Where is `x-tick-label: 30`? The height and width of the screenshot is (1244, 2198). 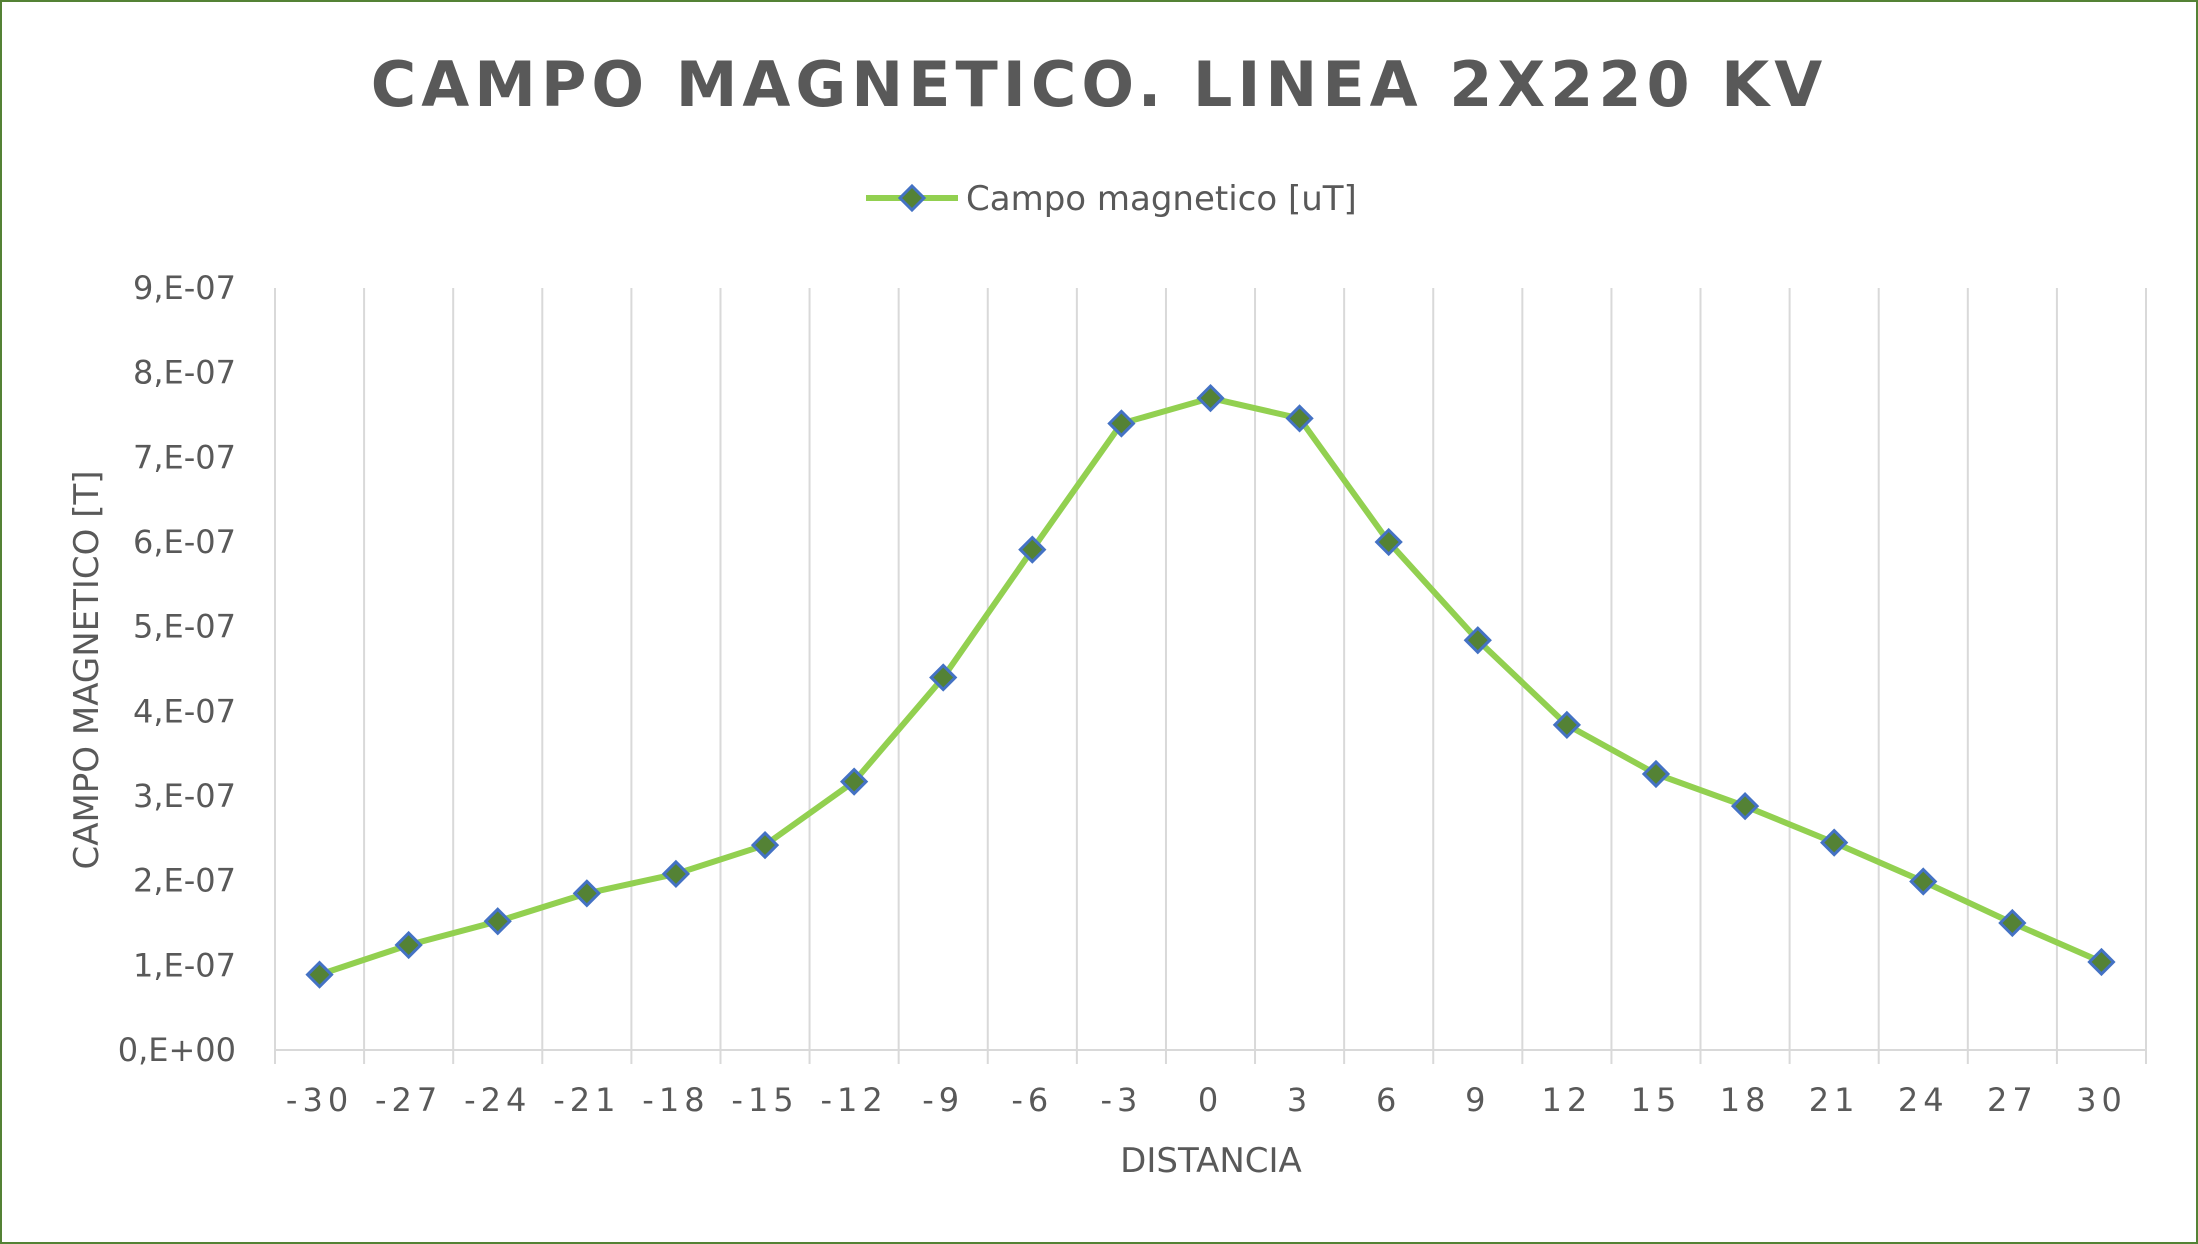
x-tick-label: 30 is located at coordinates (2101, 1100).